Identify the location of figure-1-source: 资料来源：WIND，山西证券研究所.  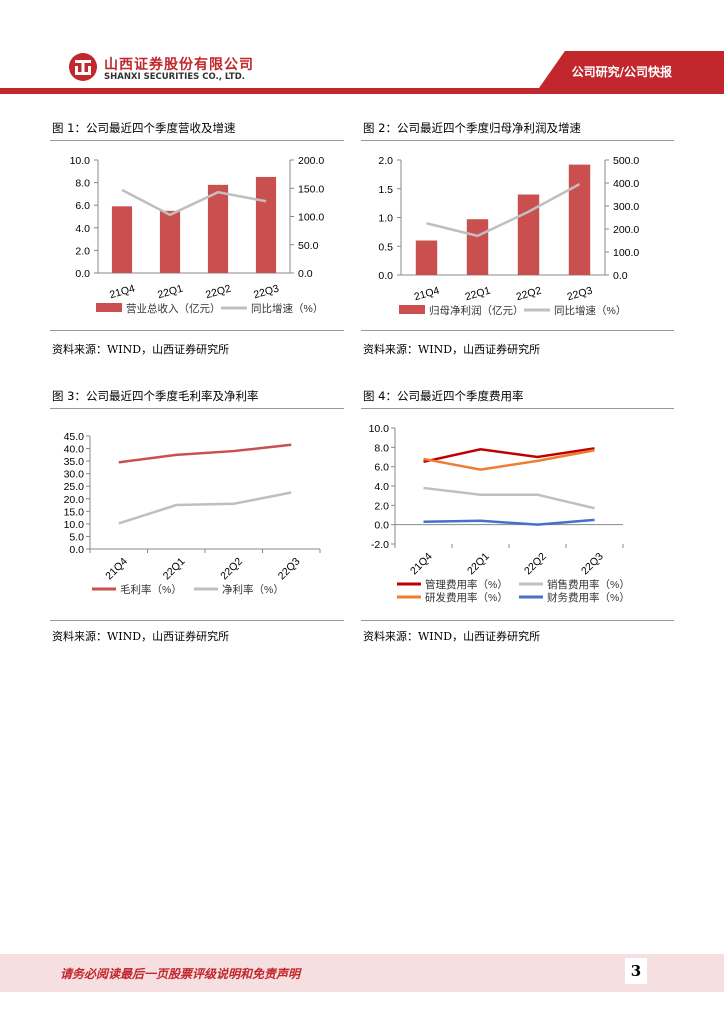
(141, 349).